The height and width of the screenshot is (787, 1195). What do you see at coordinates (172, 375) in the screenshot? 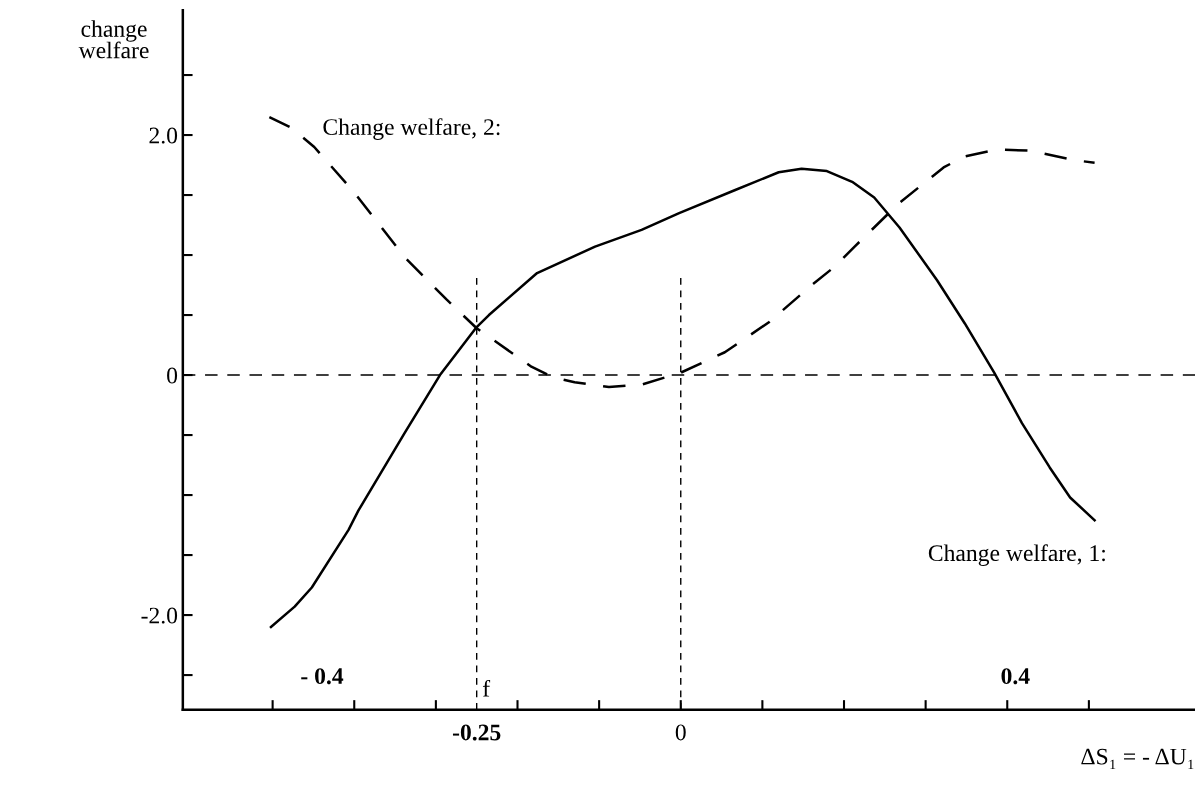
I see `y-tick-label: 0` at bounding box center [172, 375].